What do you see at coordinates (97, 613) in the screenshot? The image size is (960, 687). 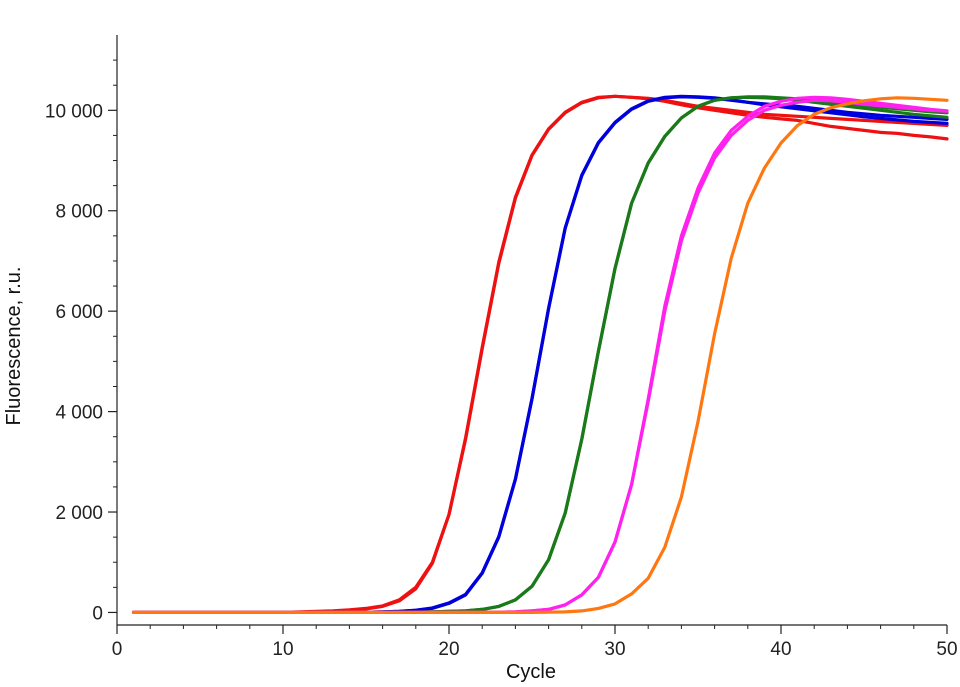 I see `y-tick-label: 0` at bounding box center [97, 613].